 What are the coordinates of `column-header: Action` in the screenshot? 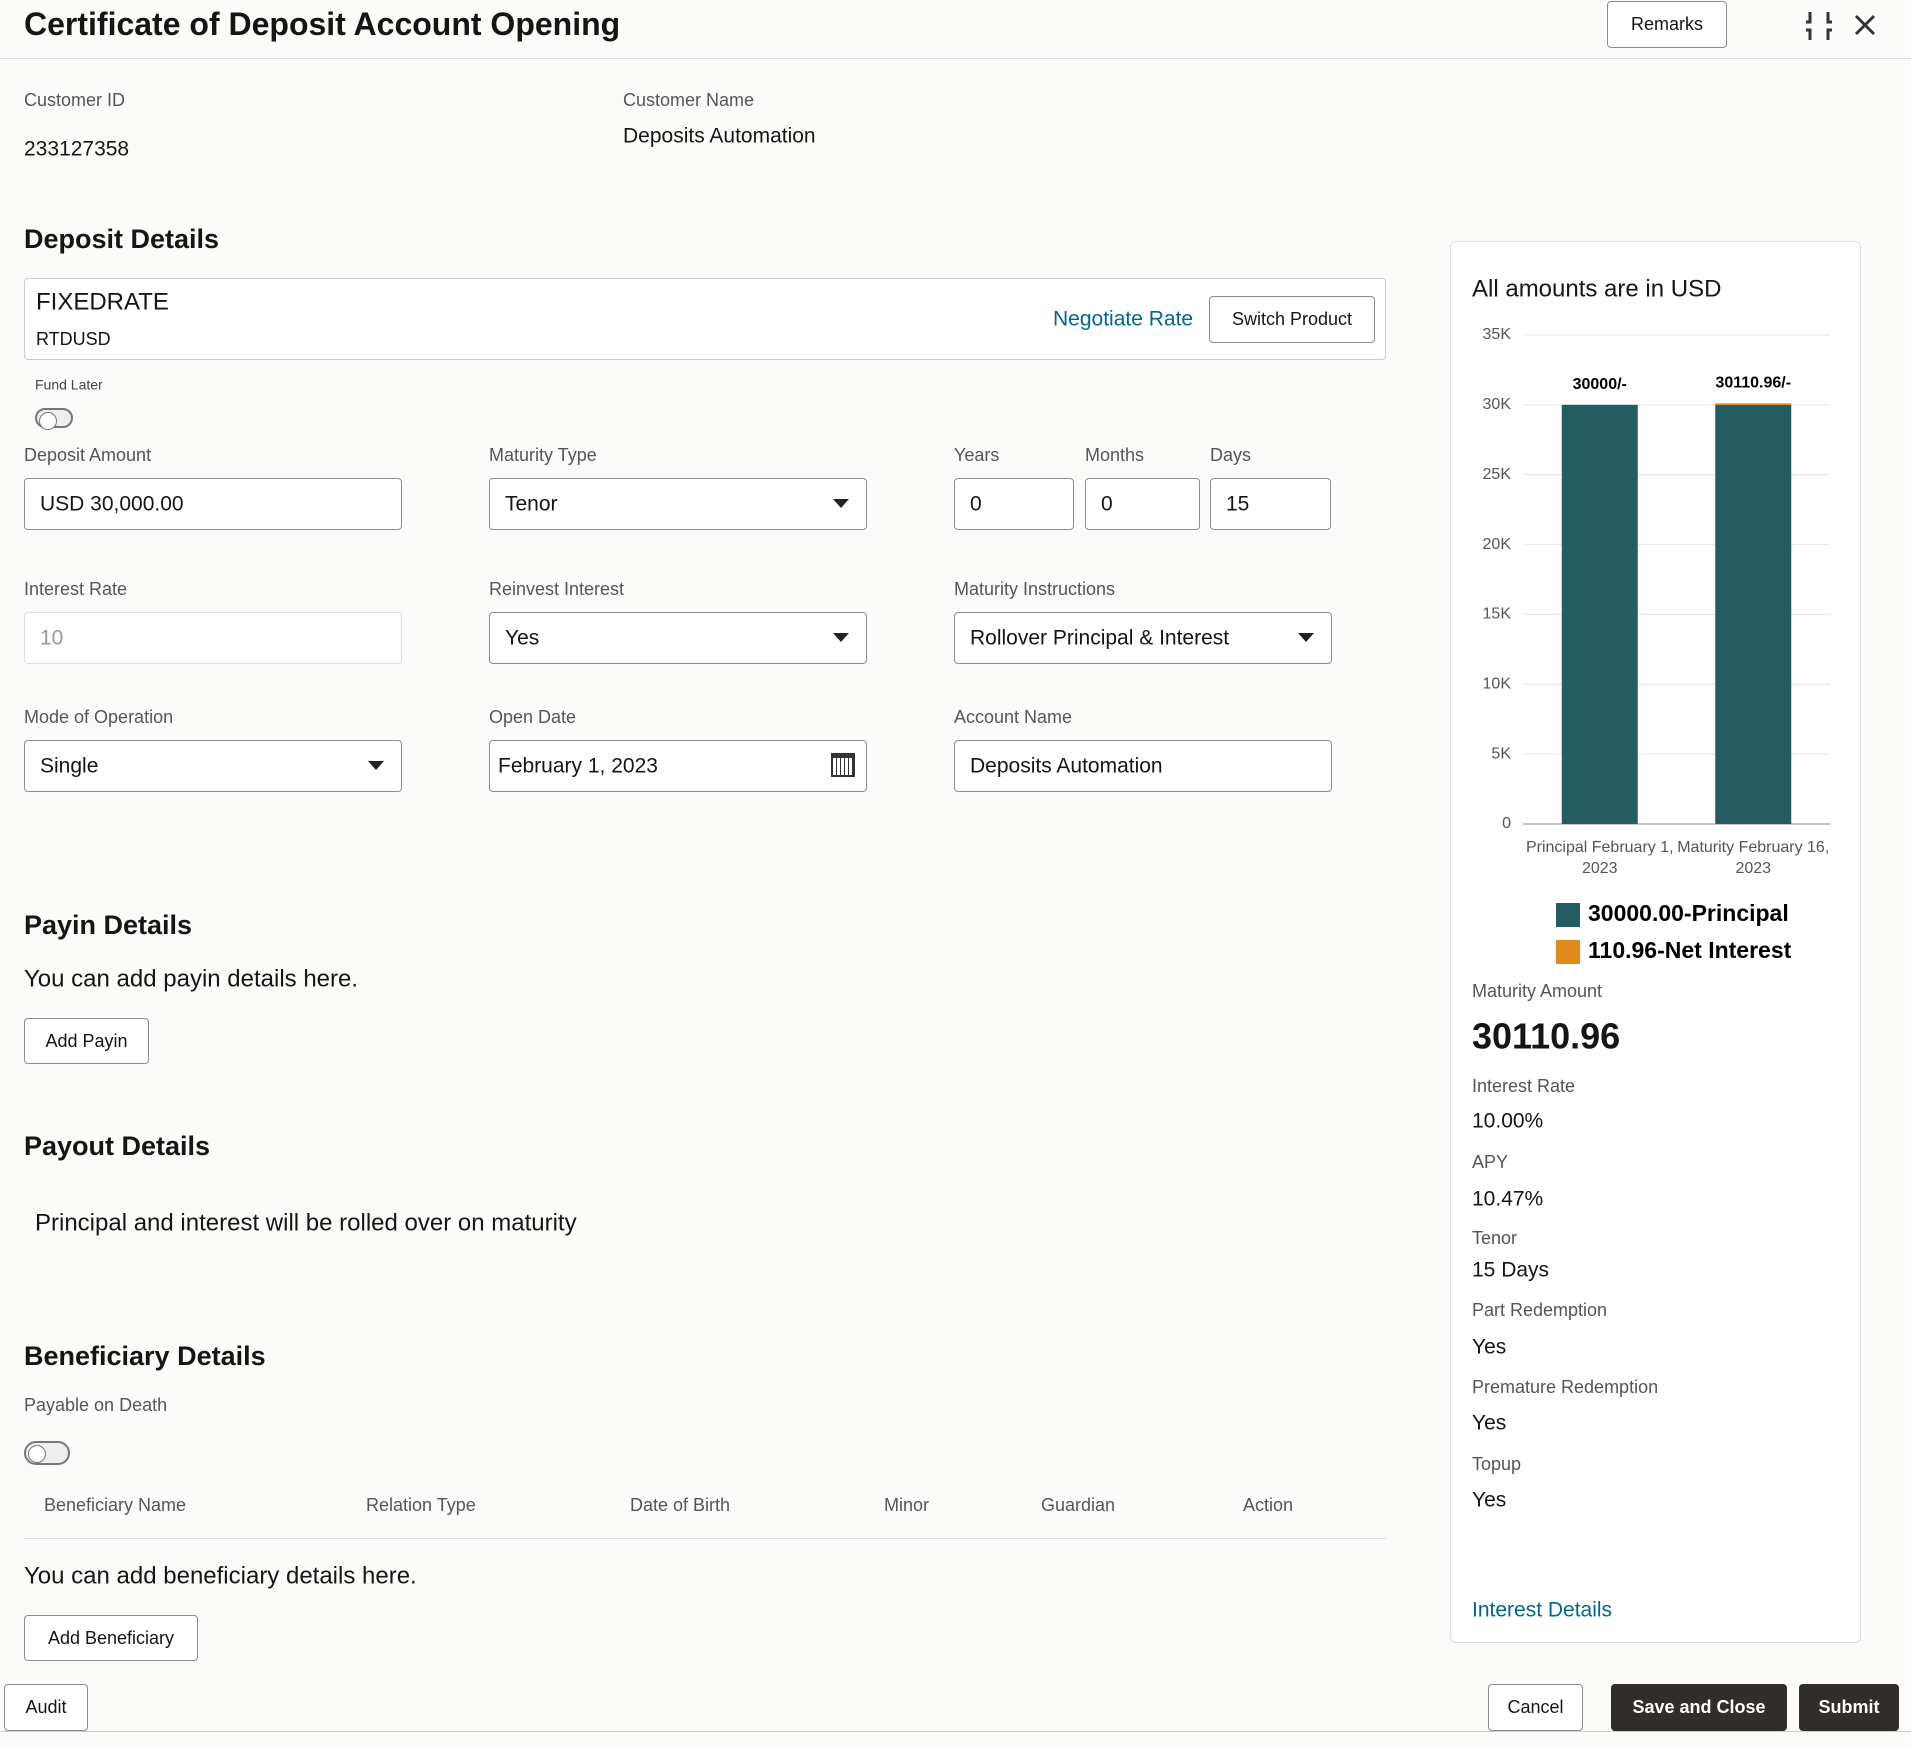 It's located at (1268, 1505).